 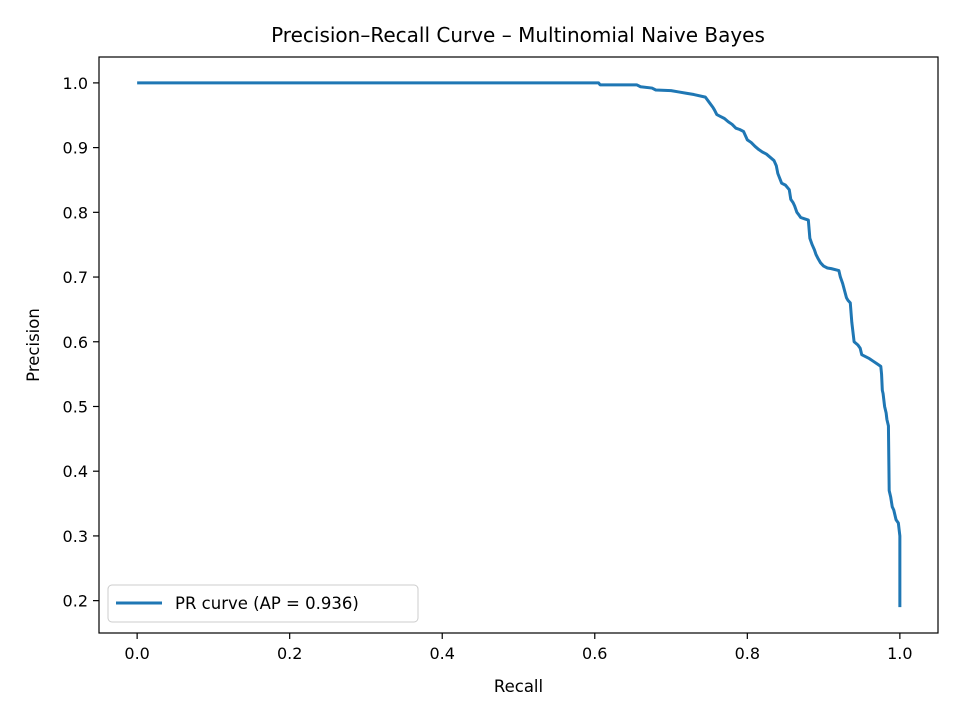 I want to click on legend-label: PR curve (AP = 0.936), so click(x=267, y=603).